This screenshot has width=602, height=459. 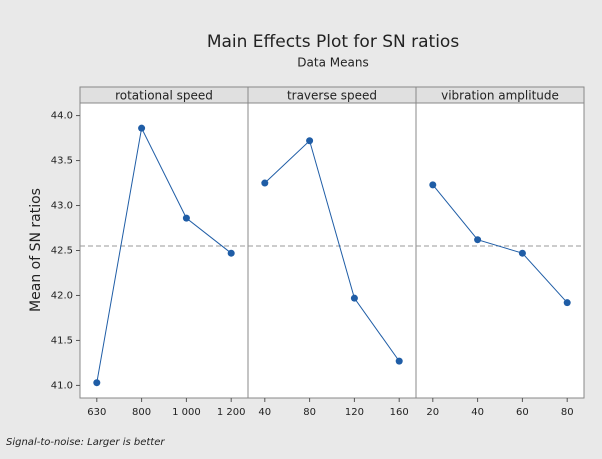 I want to click on y-tick-label: 44.0, so click(x=62, y=116).